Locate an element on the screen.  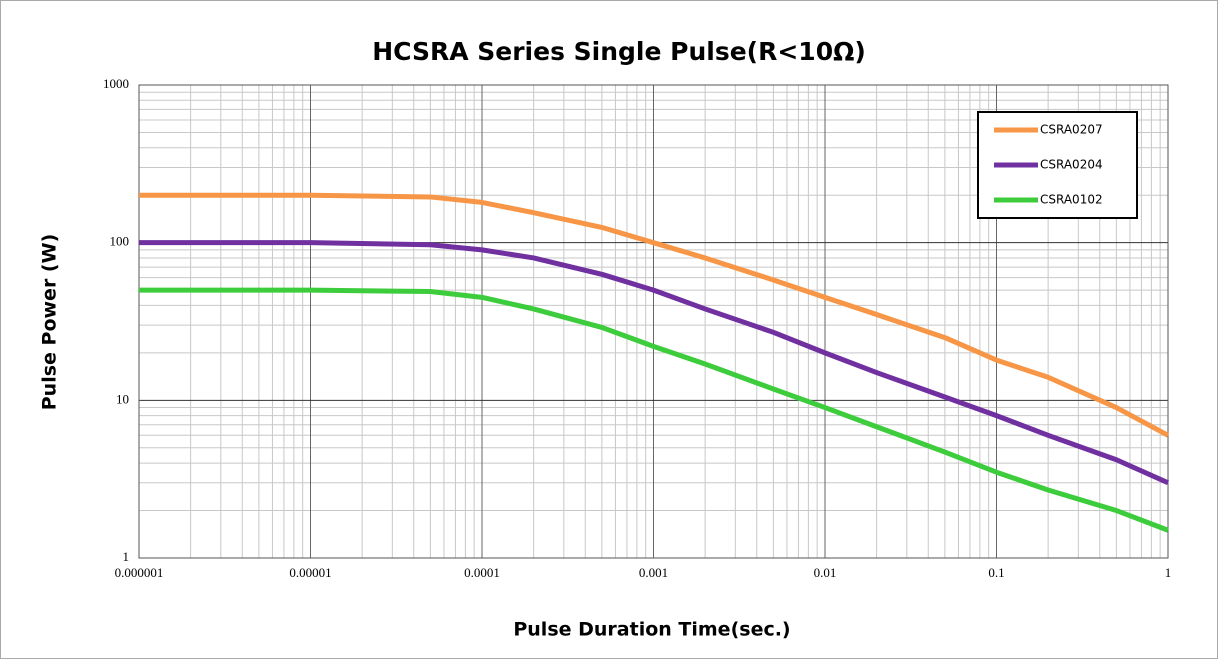
y-tick-label: 100 is located at coordinates (120, 241).